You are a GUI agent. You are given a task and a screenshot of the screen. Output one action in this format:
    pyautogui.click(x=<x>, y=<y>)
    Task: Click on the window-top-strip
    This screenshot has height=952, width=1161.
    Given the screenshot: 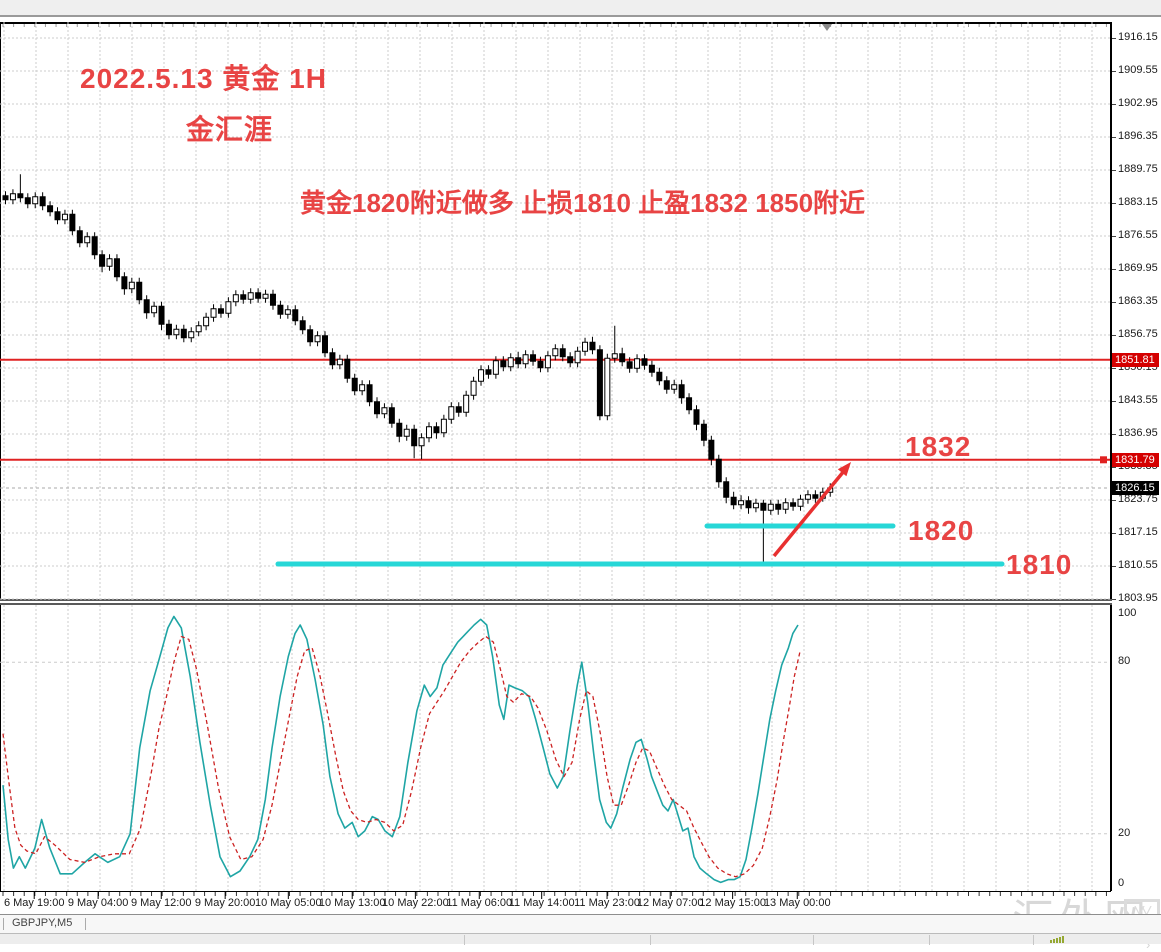 What is the action you would take?
    pyautogui.click(x=580, y=8)
    